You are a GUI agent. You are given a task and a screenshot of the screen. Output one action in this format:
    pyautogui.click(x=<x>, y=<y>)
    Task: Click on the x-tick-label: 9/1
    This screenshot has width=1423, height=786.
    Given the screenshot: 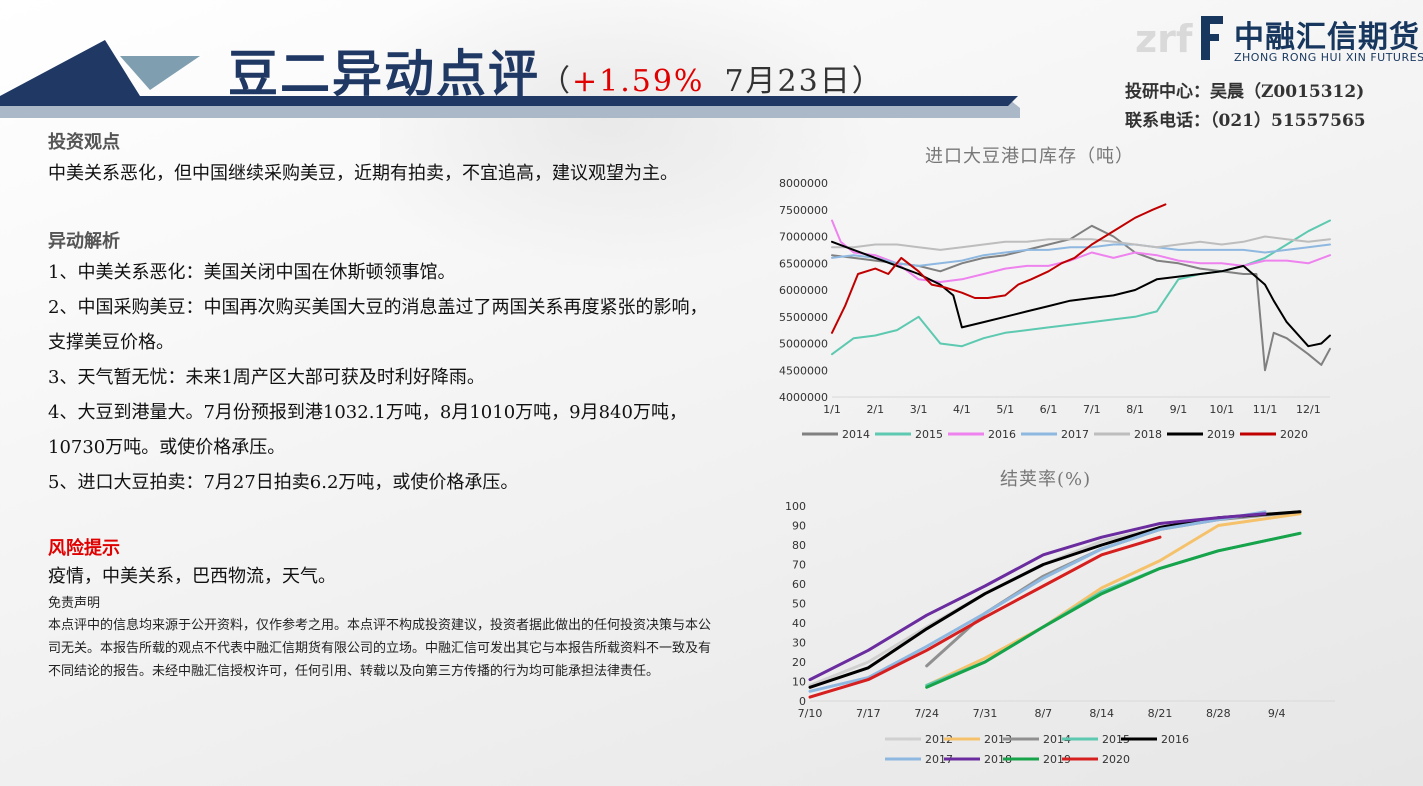 What is the action you would take?
    pyautogui.click(x=1179, y=409)
    